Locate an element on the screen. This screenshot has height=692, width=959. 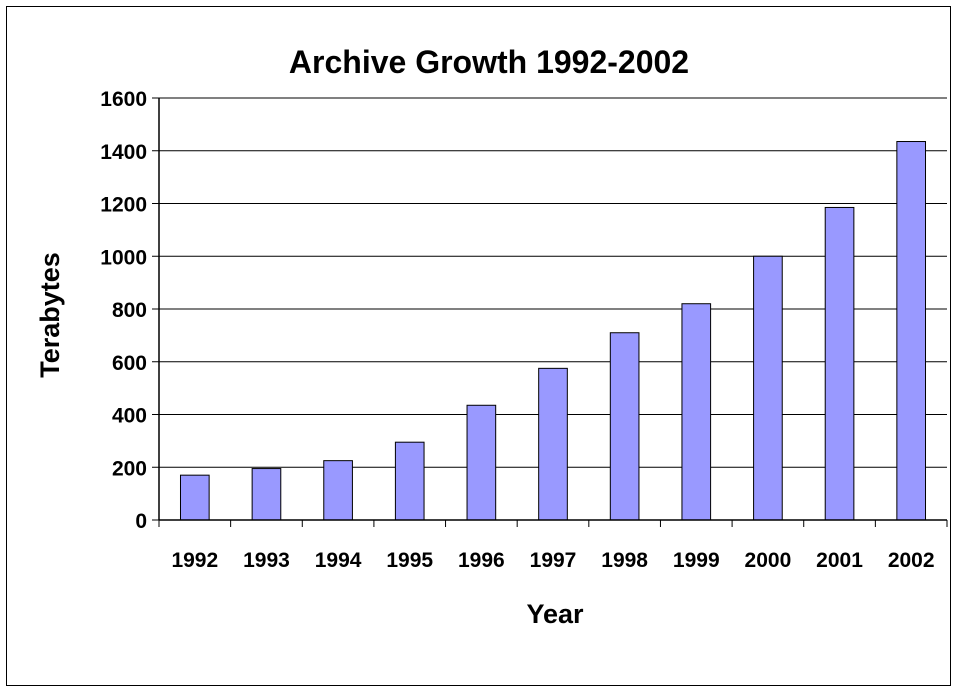
x-tick-label: 2002 is located at coordinates (911, 560).